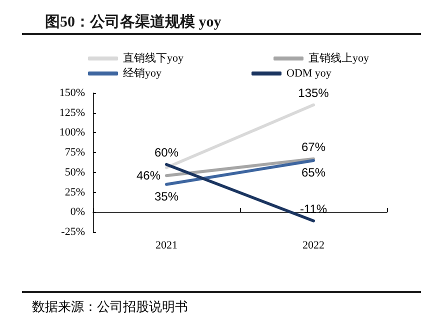 This screenshot has height=326, width=429. What do you see at coordinates (133, 22) in the screenshot?
I see `chart-title: 图50：公司各渠道规模 yoy` at bounding box center [133, 22].